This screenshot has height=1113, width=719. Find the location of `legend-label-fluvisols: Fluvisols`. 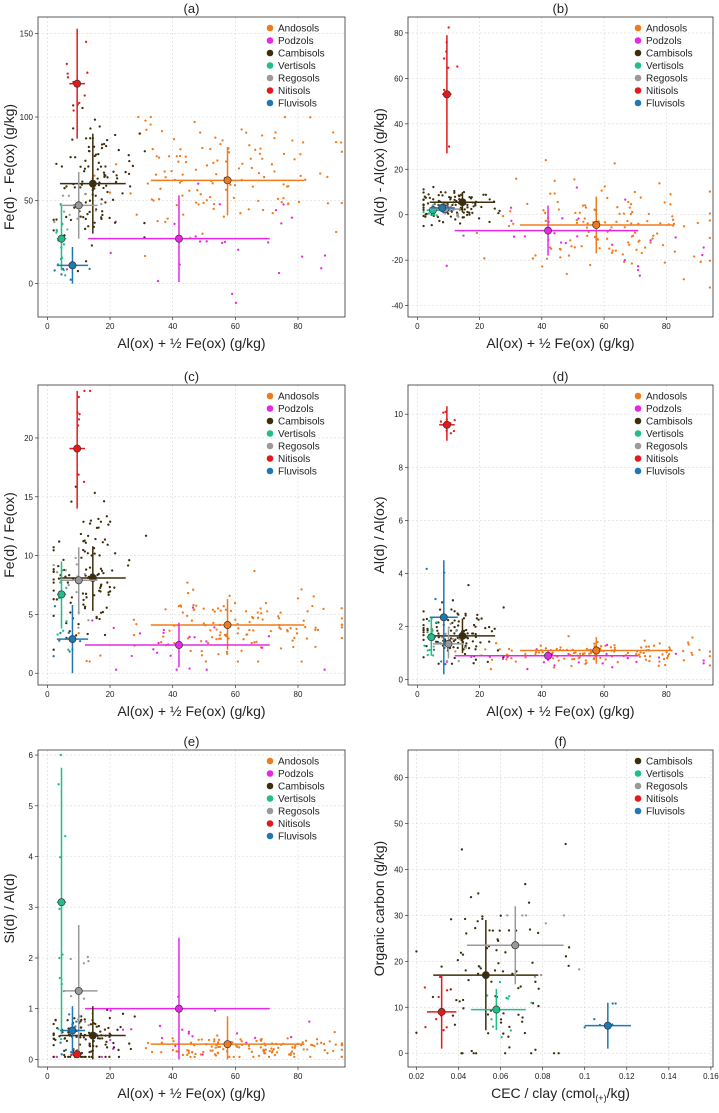

legend-label-fluvisols: Fluvisols is located at coordinates (297, 837).